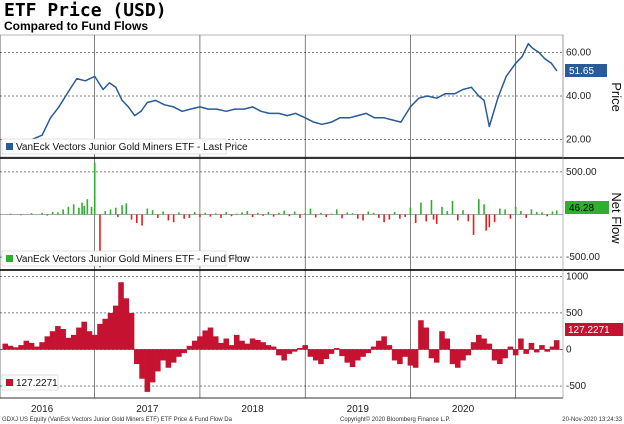 This screenshot has width=624, height=424. I want to click on y-tick-label: 0, so click(569, 349).